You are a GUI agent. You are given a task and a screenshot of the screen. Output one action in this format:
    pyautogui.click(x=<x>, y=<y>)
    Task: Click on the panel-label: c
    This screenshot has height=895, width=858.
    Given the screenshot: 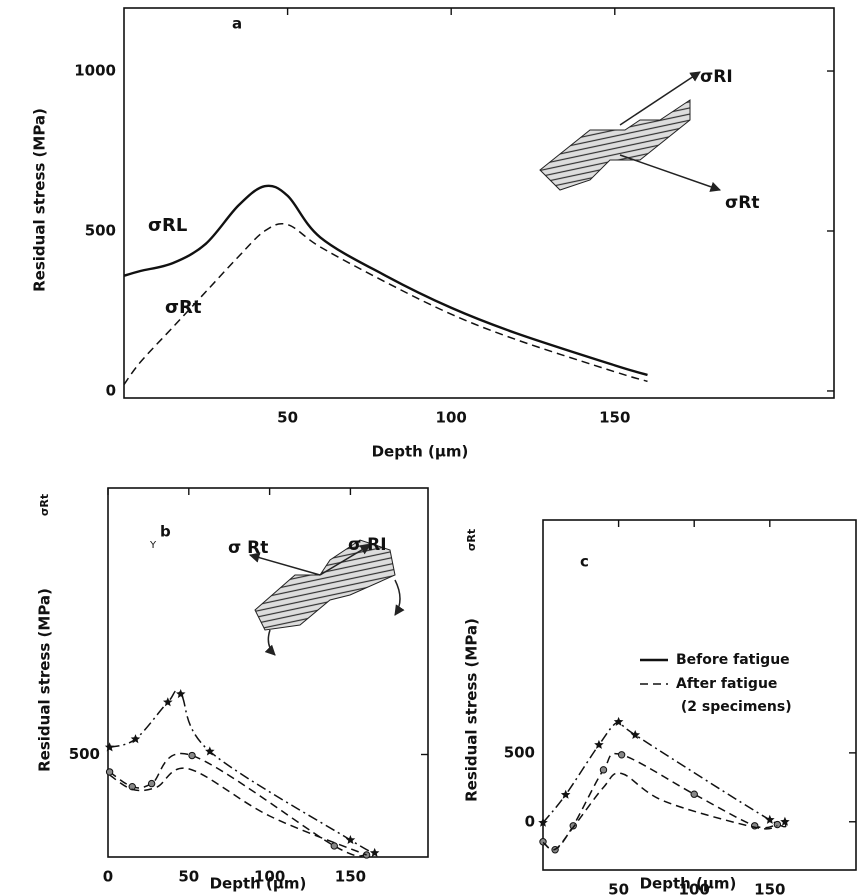 What is the action you would take?
    pyautogui.click(x=584, y=562)
    